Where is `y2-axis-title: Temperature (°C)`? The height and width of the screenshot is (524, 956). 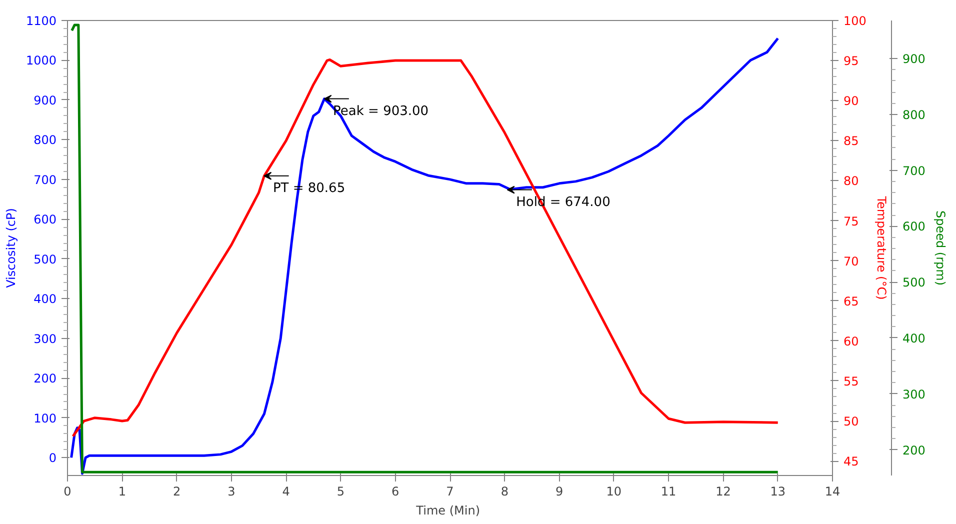
y2-axis-title: Temperature (°C) is located at coordinates (881, 247).